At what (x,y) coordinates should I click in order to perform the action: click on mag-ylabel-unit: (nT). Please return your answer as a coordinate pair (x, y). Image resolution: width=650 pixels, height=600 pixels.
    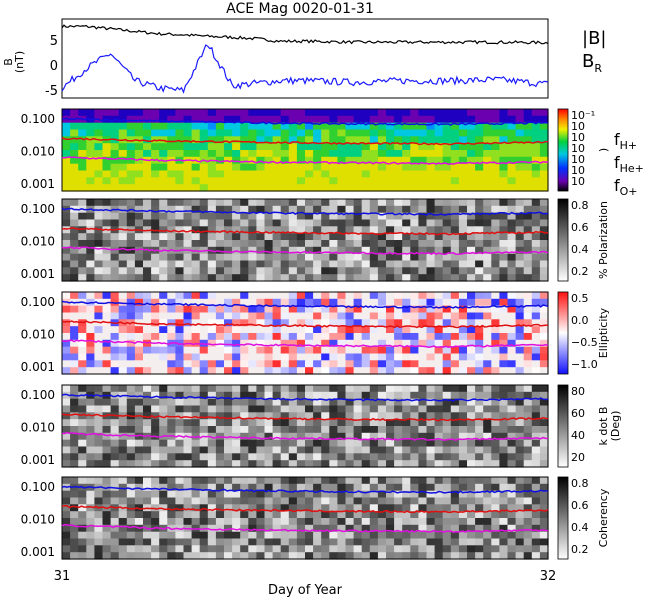
    Looking at the image, I should click on (19, 62).